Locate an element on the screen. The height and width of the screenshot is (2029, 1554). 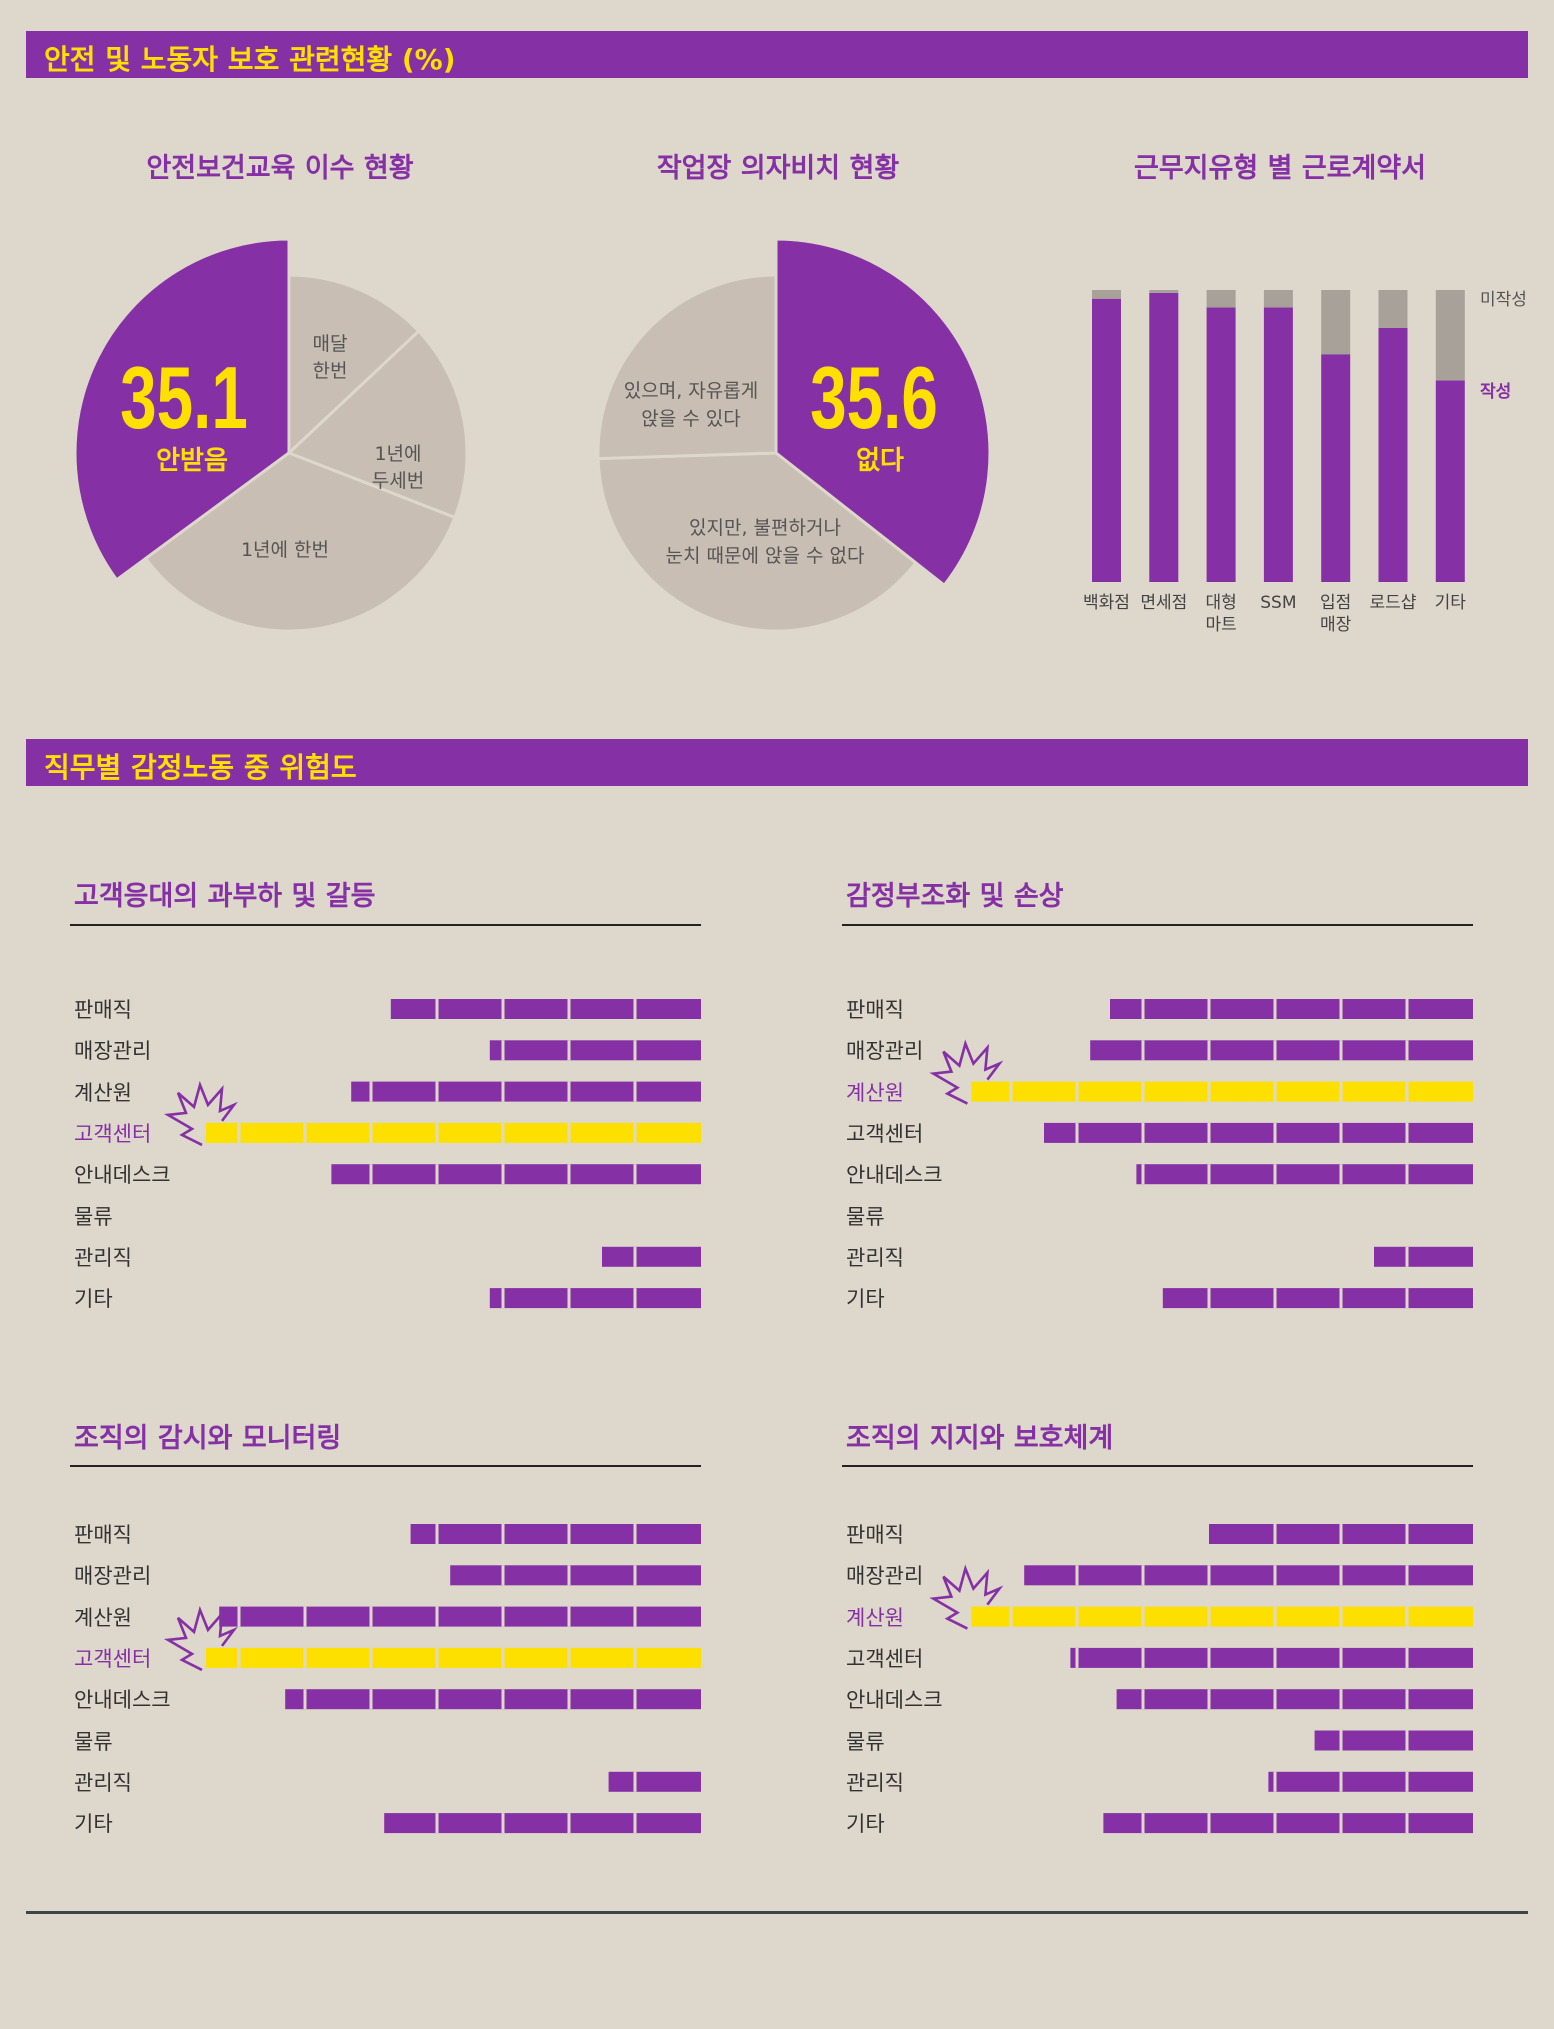
pie-slice-highlight is located at coordinates (883, 412).